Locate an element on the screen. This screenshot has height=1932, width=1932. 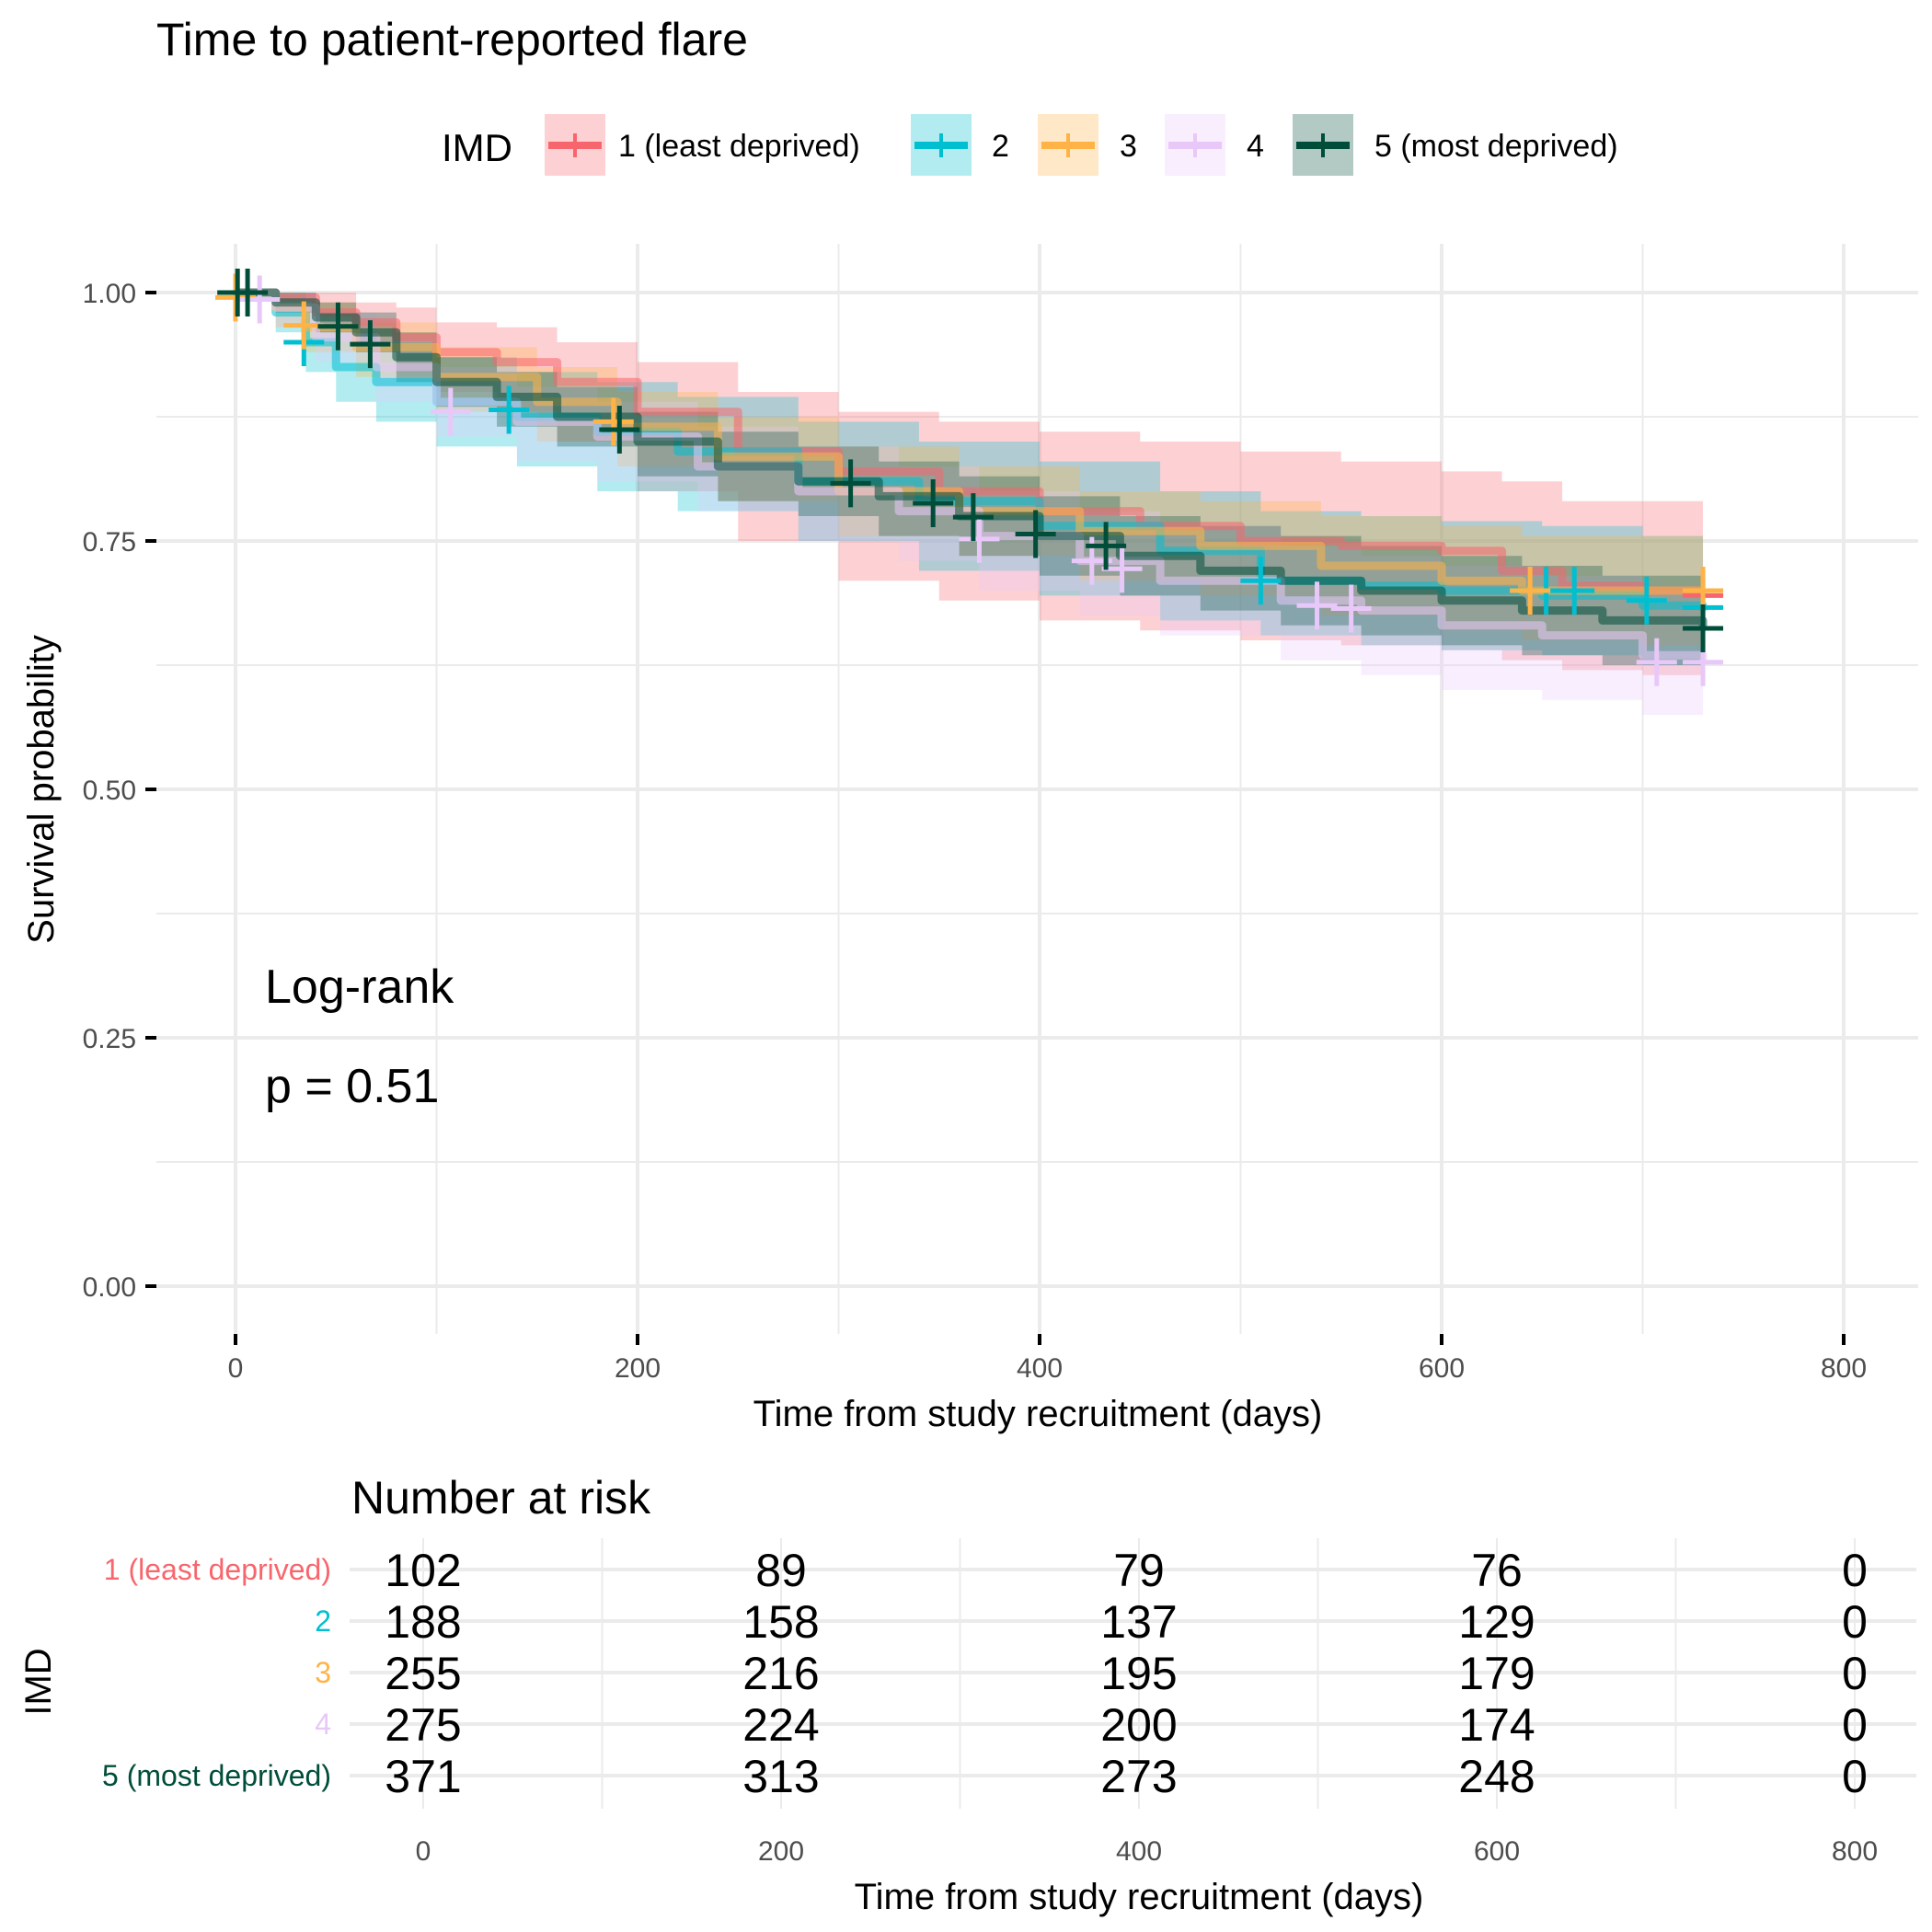
risk-value: 79 is located at coordinates (1139, 1570).